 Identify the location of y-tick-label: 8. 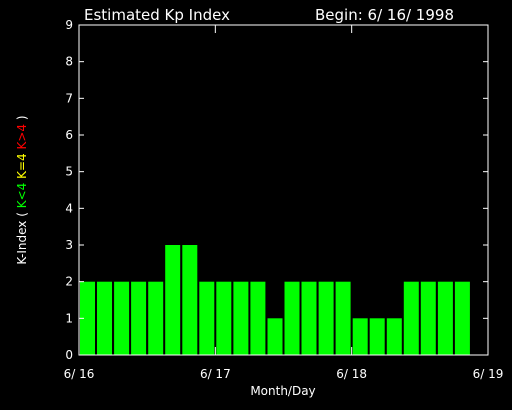
(69, 62).